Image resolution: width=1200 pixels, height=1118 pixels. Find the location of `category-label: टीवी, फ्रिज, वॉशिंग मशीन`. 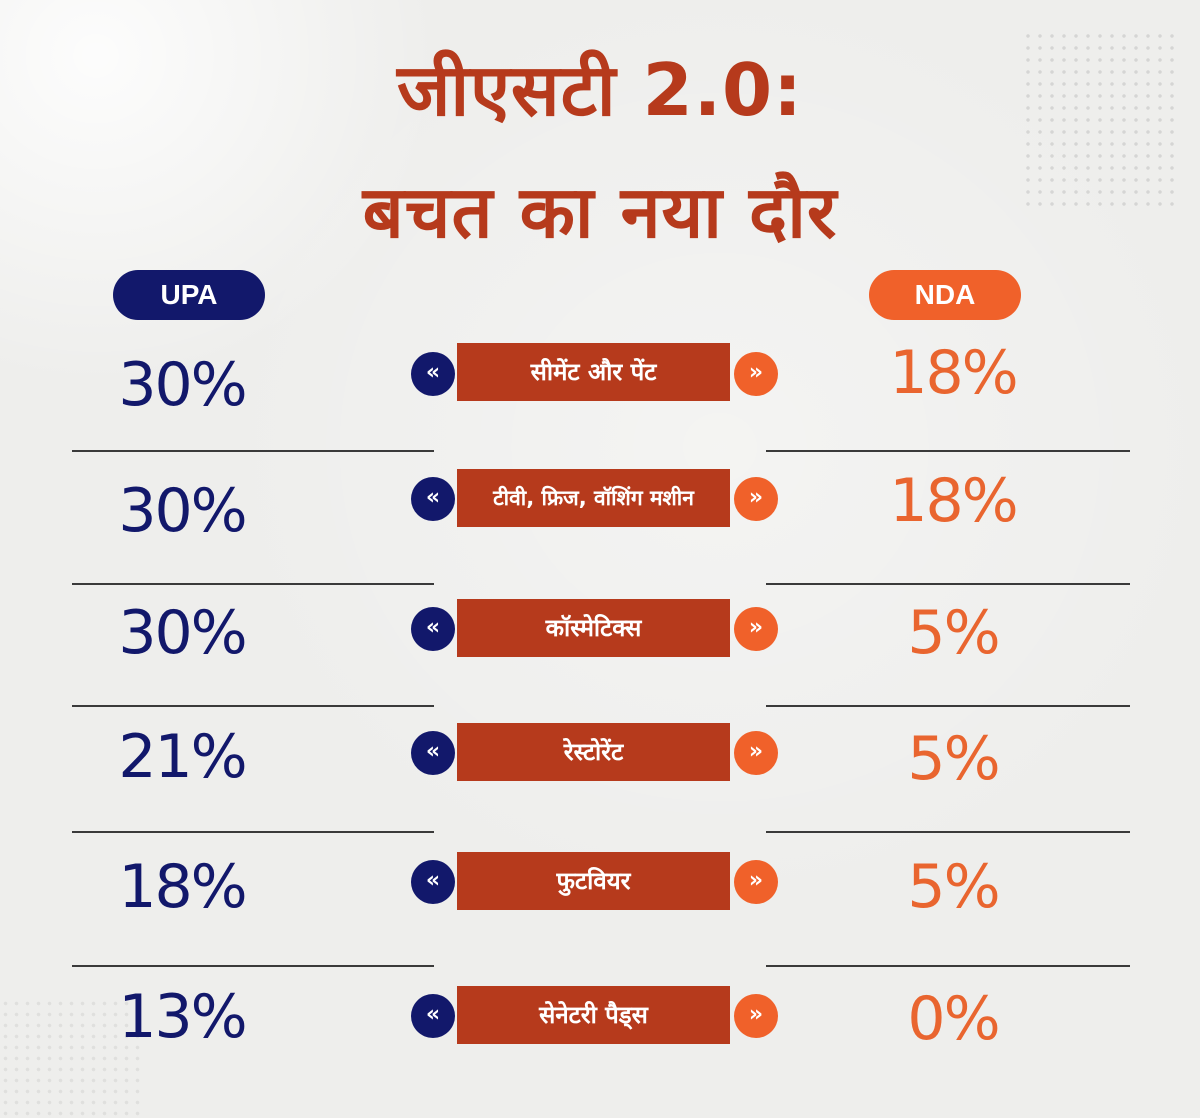

category-label: टीवी, फ्रिज, वॉशिंग मशीन is located at coordinates (593, 498).